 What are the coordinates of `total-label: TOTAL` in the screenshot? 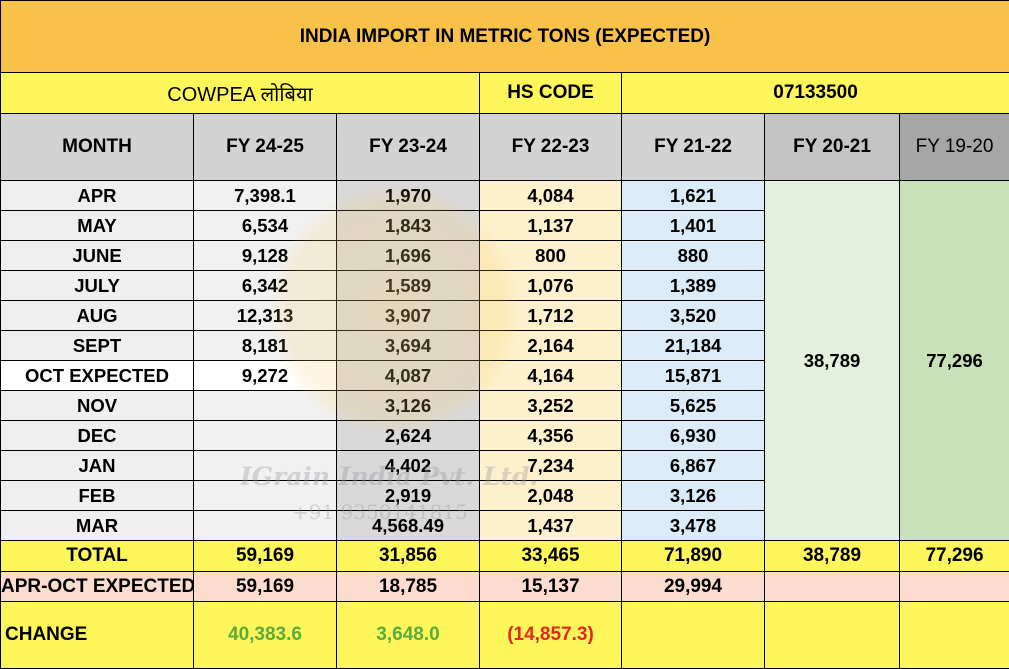 It's located at (97, 556).